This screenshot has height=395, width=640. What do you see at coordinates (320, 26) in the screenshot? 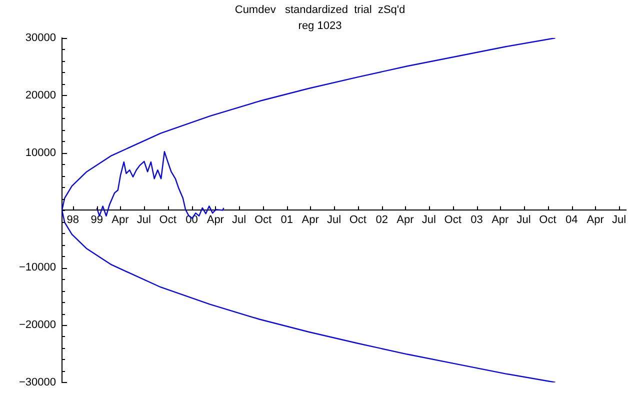
I see `chart-subtitle: reg 1023` at bounding box center [320, 26].